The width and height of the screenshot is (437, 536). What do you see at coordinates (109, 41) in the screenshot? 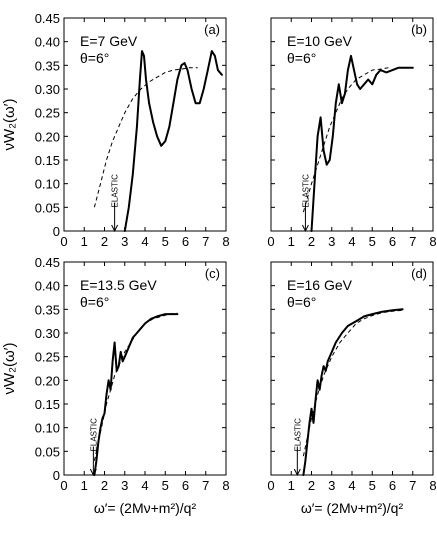
I see `annotation-line: E=7 GeV` at bounding box center [109, 41].